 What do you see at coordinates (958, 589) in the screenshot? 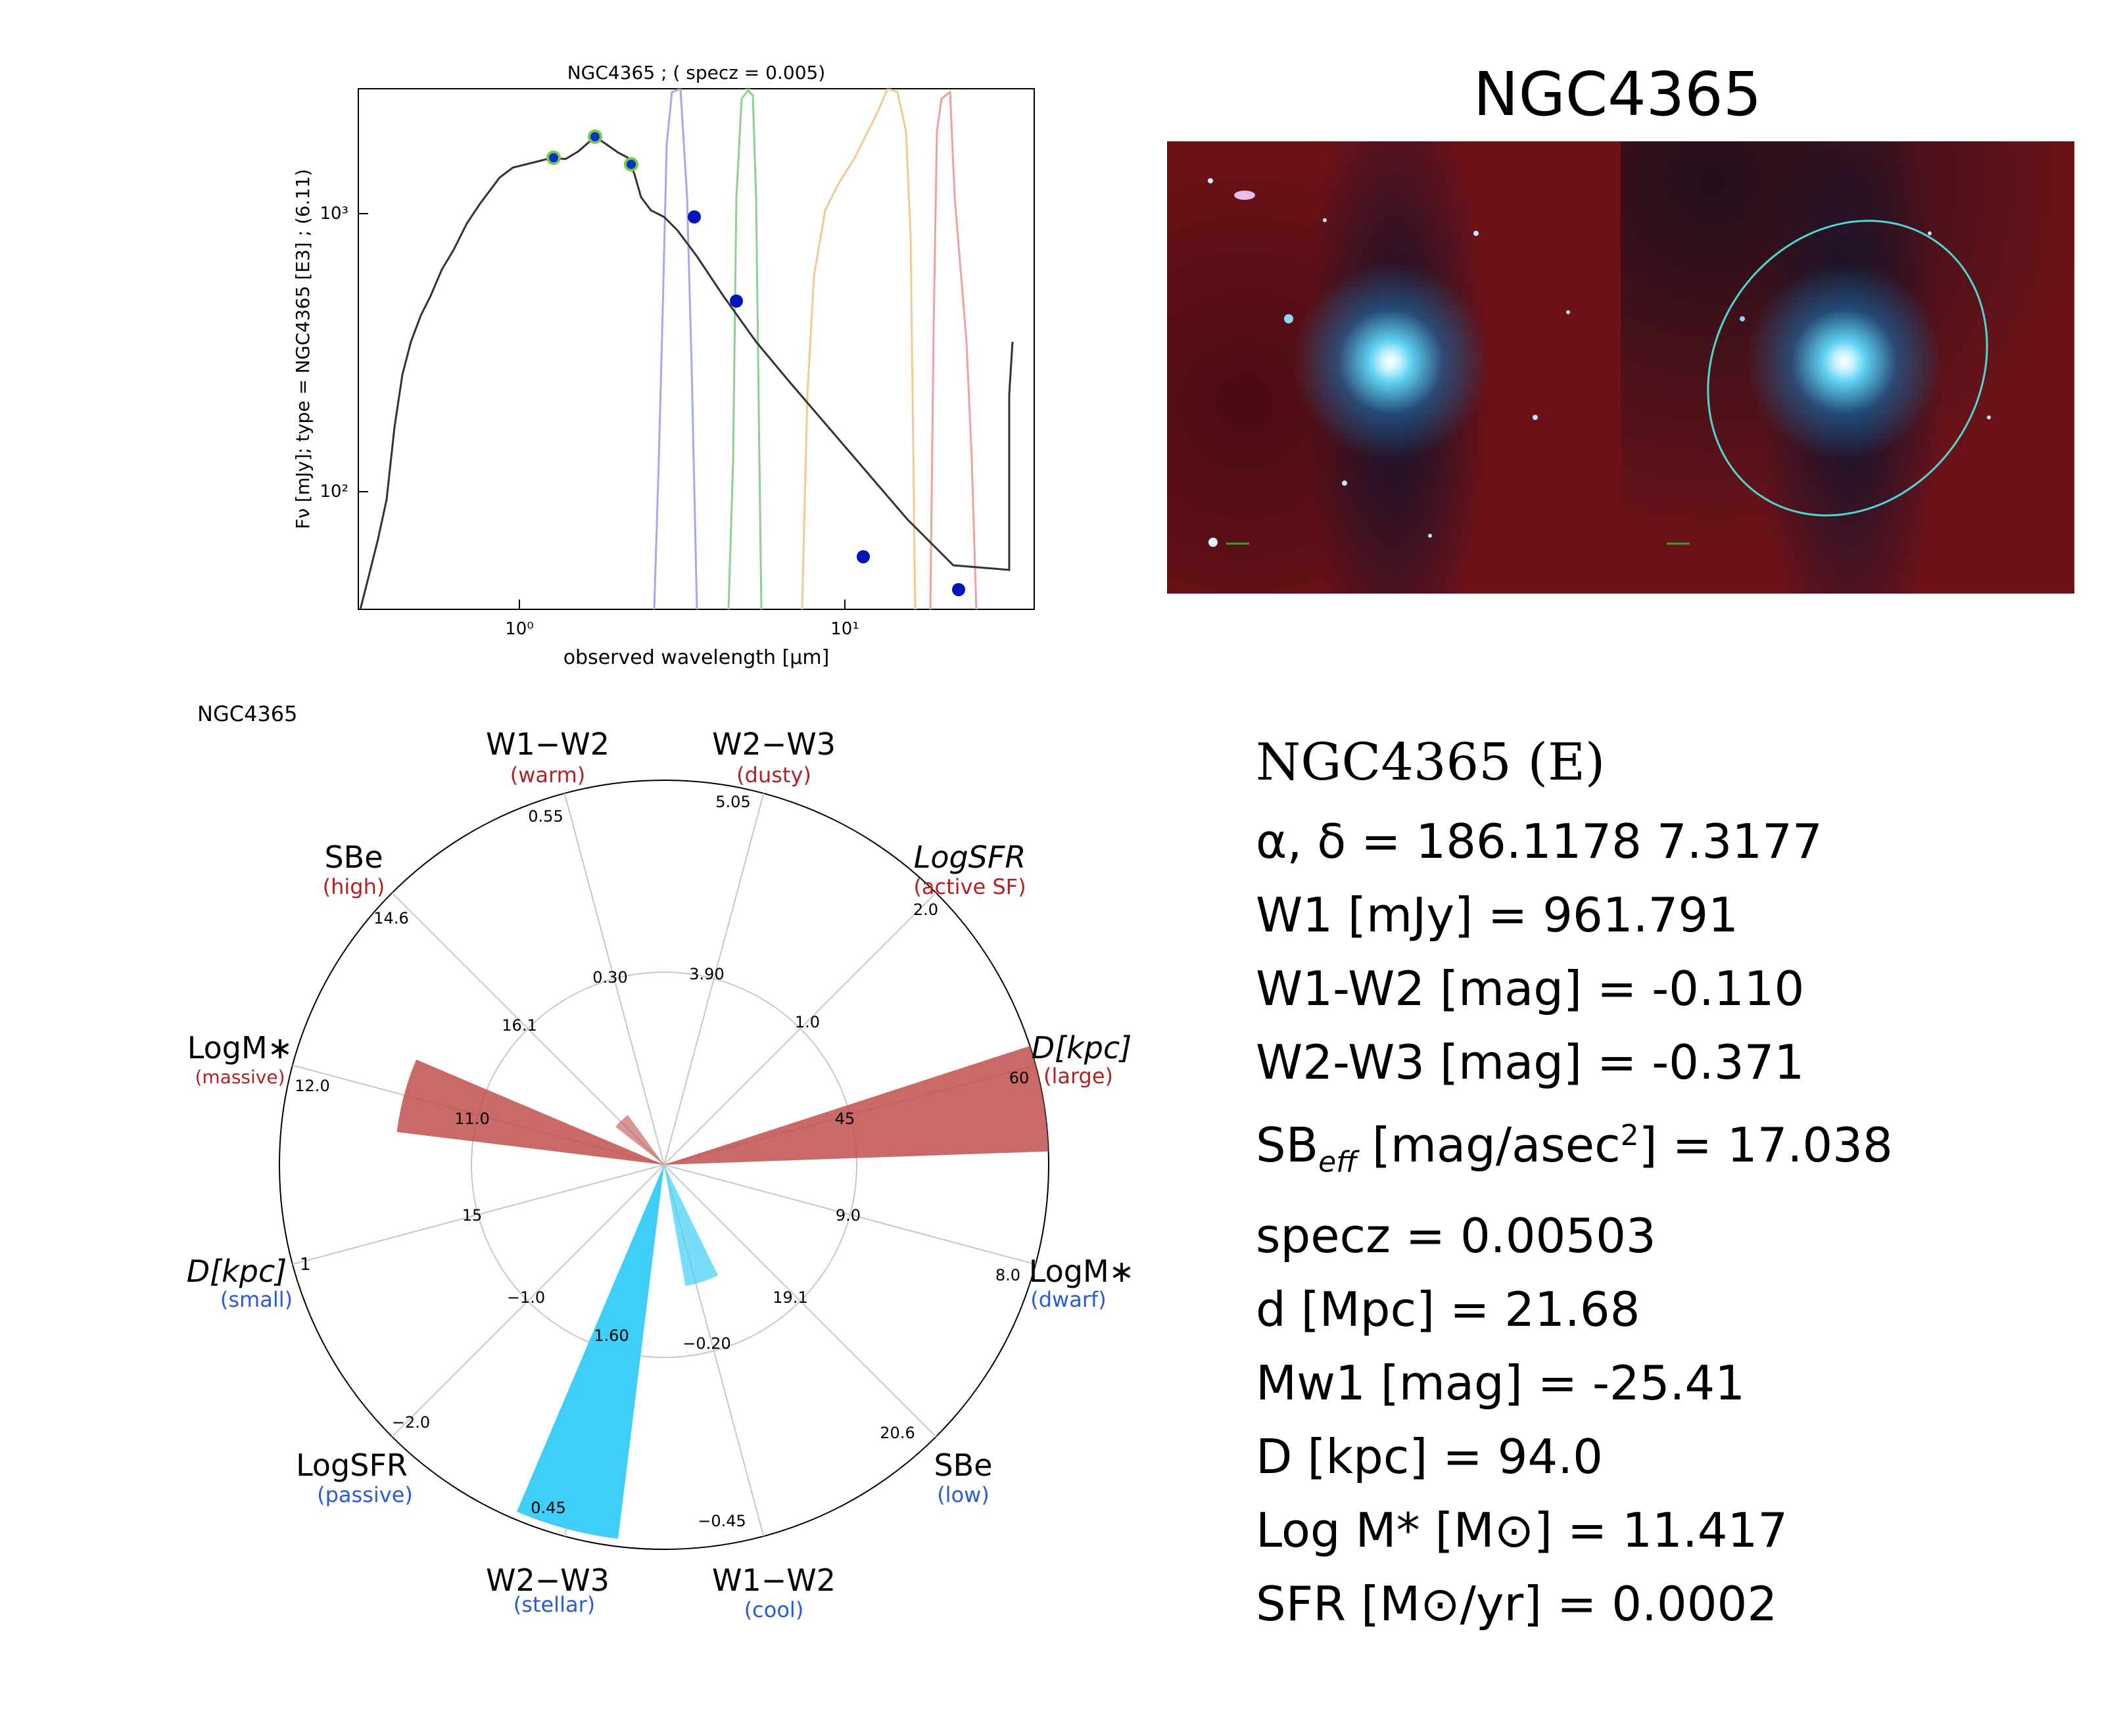
I see `data-point-w4` at bounding box center [958, 589].